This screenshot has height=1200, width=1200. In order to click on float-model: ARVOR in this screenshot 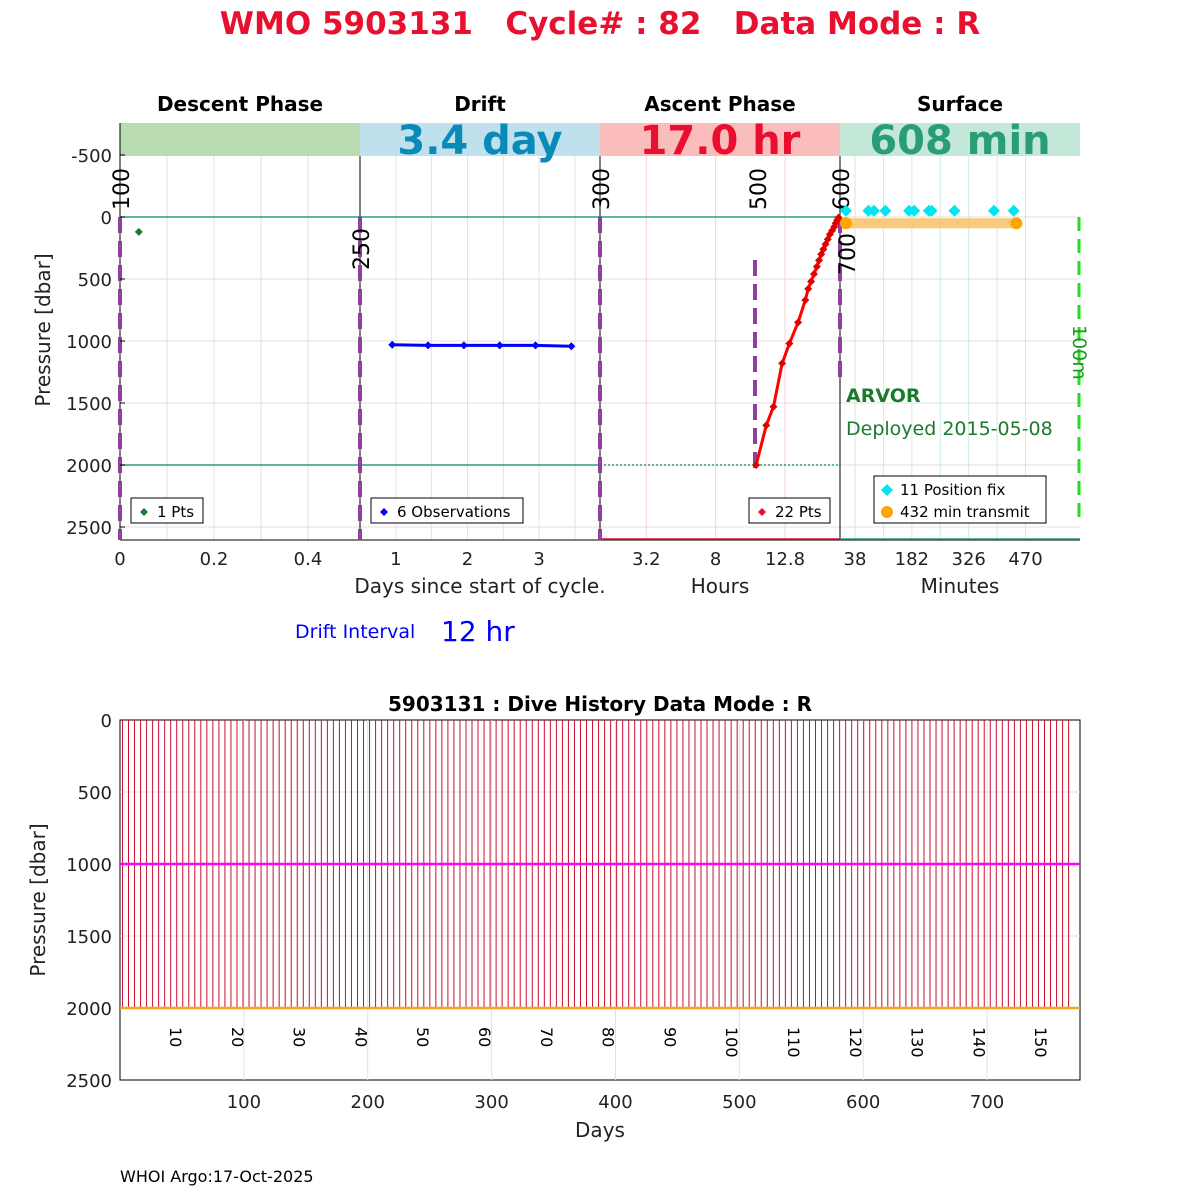, I will do `click(883, 396)`.